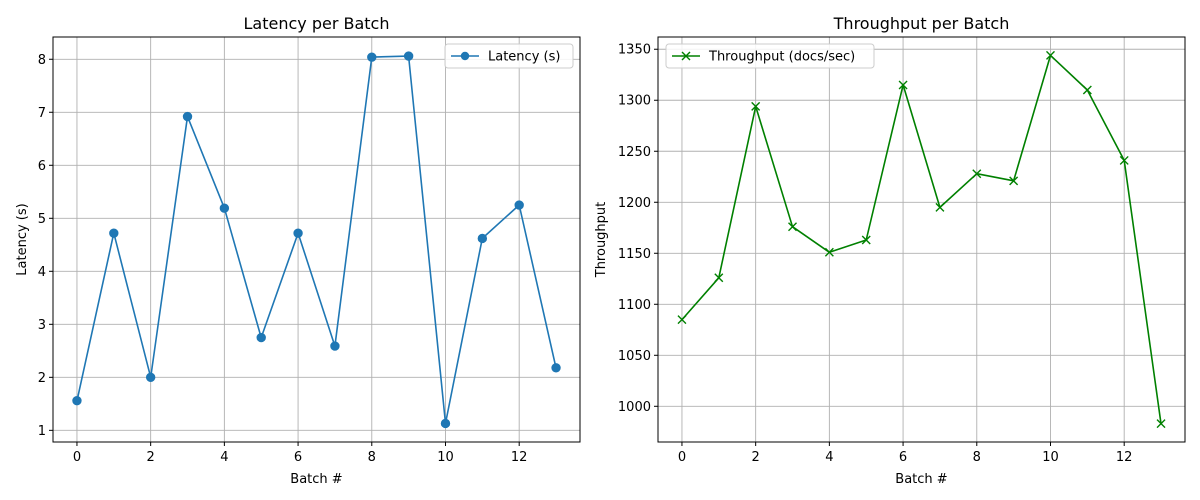 This screenshot has height=500, width=1200. Describe the element at coordinates (42, 431) in the screenshot. I see `y-tick-label: 1` at that location.